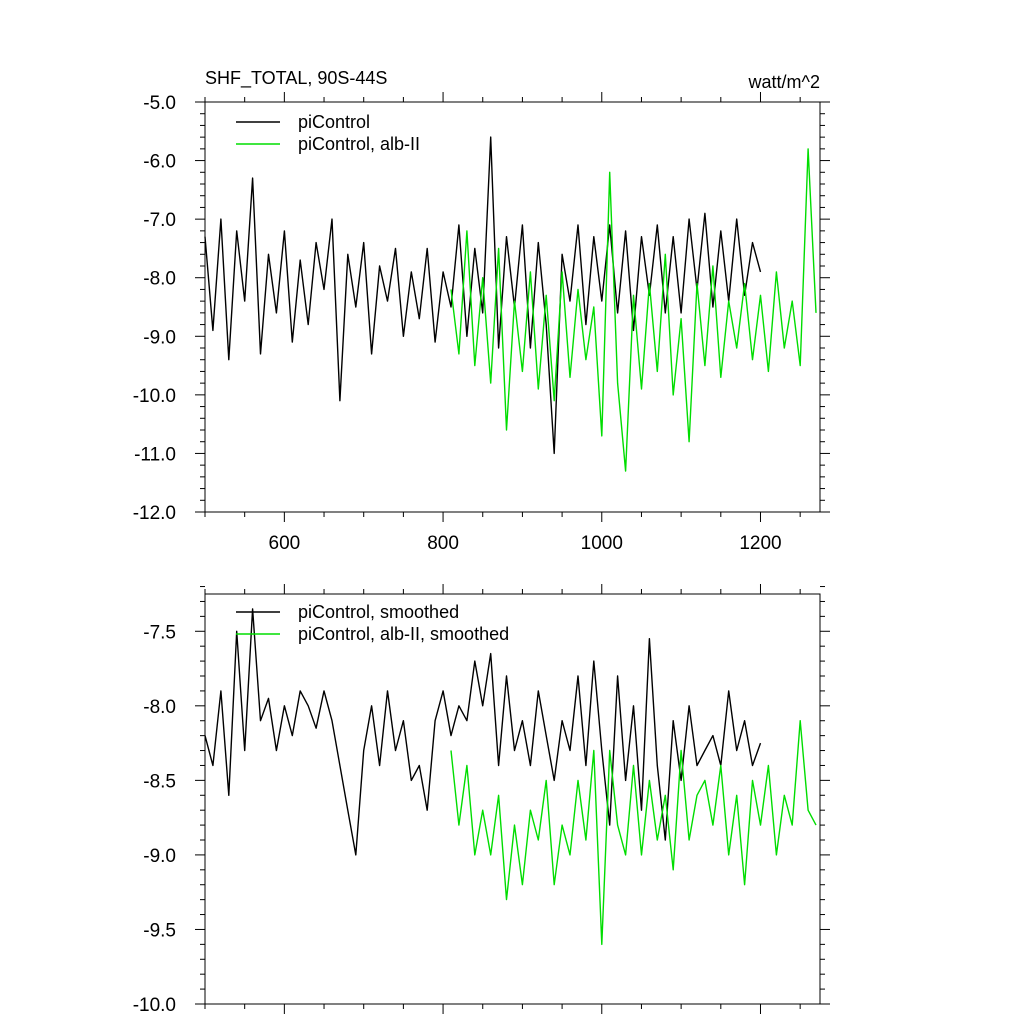  I want to click on top-x-tick-label: 1200, so click(760, 543).